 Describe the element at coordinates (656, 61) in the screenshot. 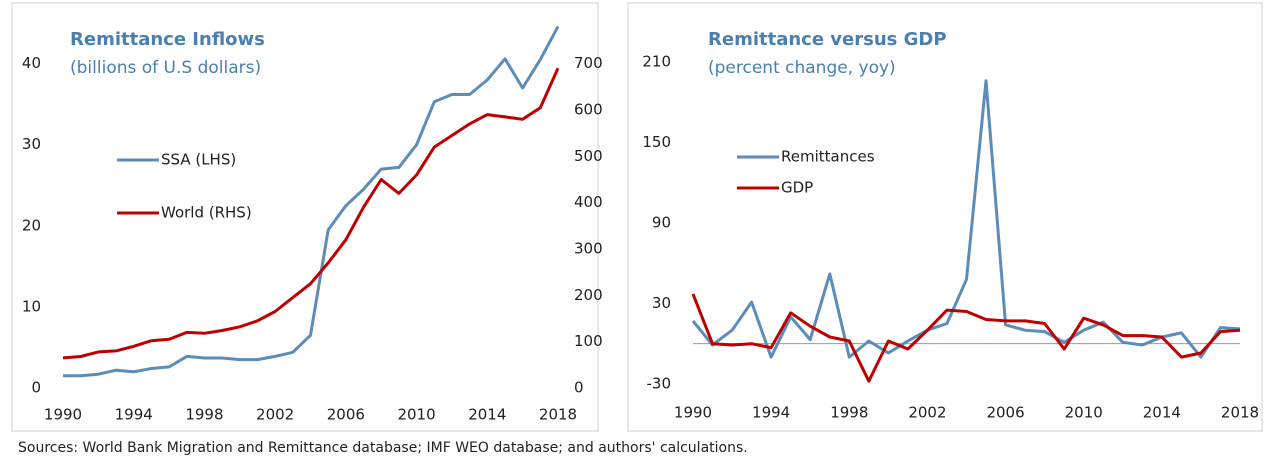

I see `y-tick-label: 210` at that location.